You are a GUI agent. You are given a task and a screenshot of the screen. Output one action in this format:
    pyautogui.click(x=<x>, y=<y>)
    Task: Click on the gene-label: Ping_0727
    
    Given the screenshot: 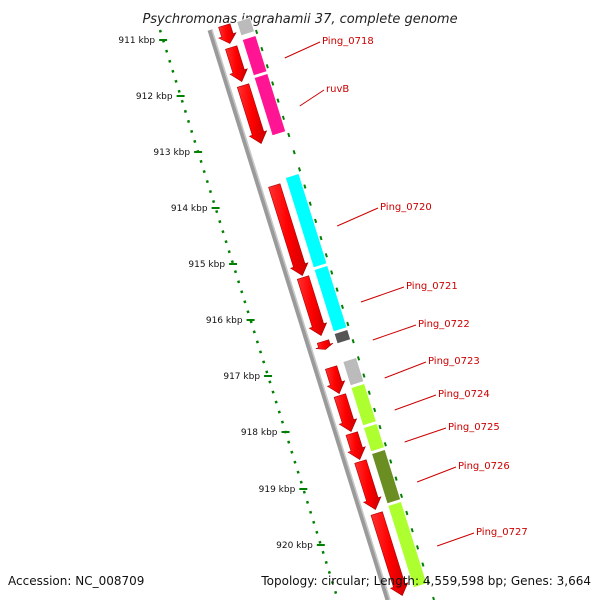 What is the action you would take?
    pyautogui.click(x=502, y=532)
    